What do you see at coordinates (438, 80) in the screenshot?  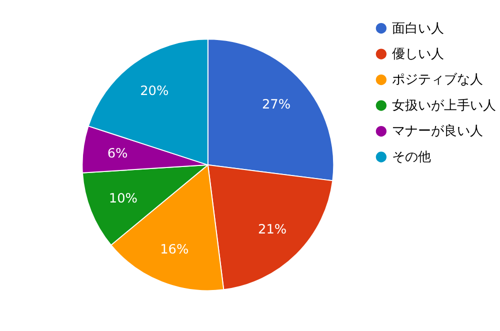 I see `legend-label: ポジティブな人` at bounding box center [438, 80].